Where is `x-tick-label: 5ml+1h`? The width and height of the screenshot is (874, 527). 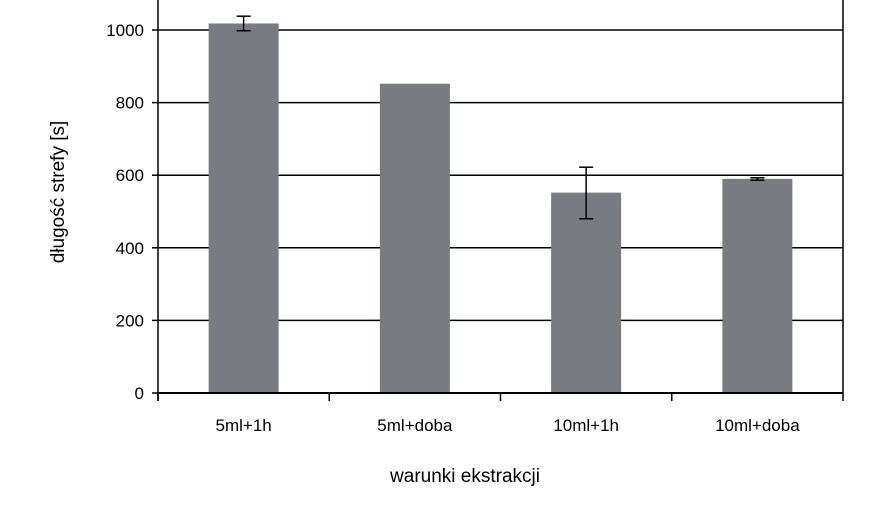
x-tick-label: 5ml+1h is located at coordinates (244, 425).